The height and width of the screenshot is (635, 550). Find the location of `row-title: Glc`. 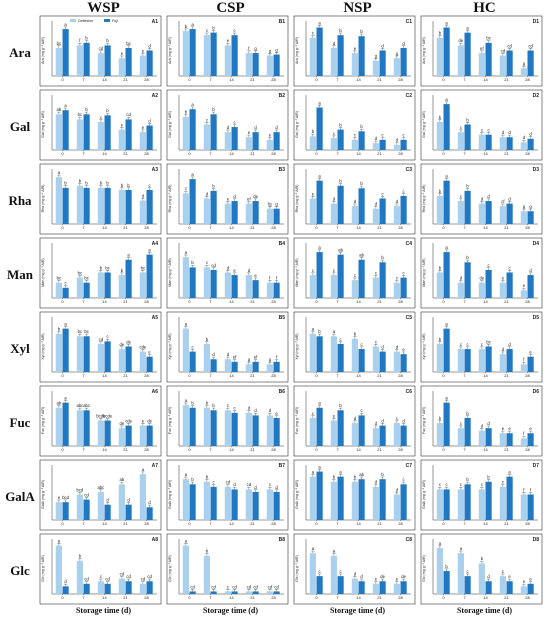

row-title: Glc is located at coordinates (20, 570).